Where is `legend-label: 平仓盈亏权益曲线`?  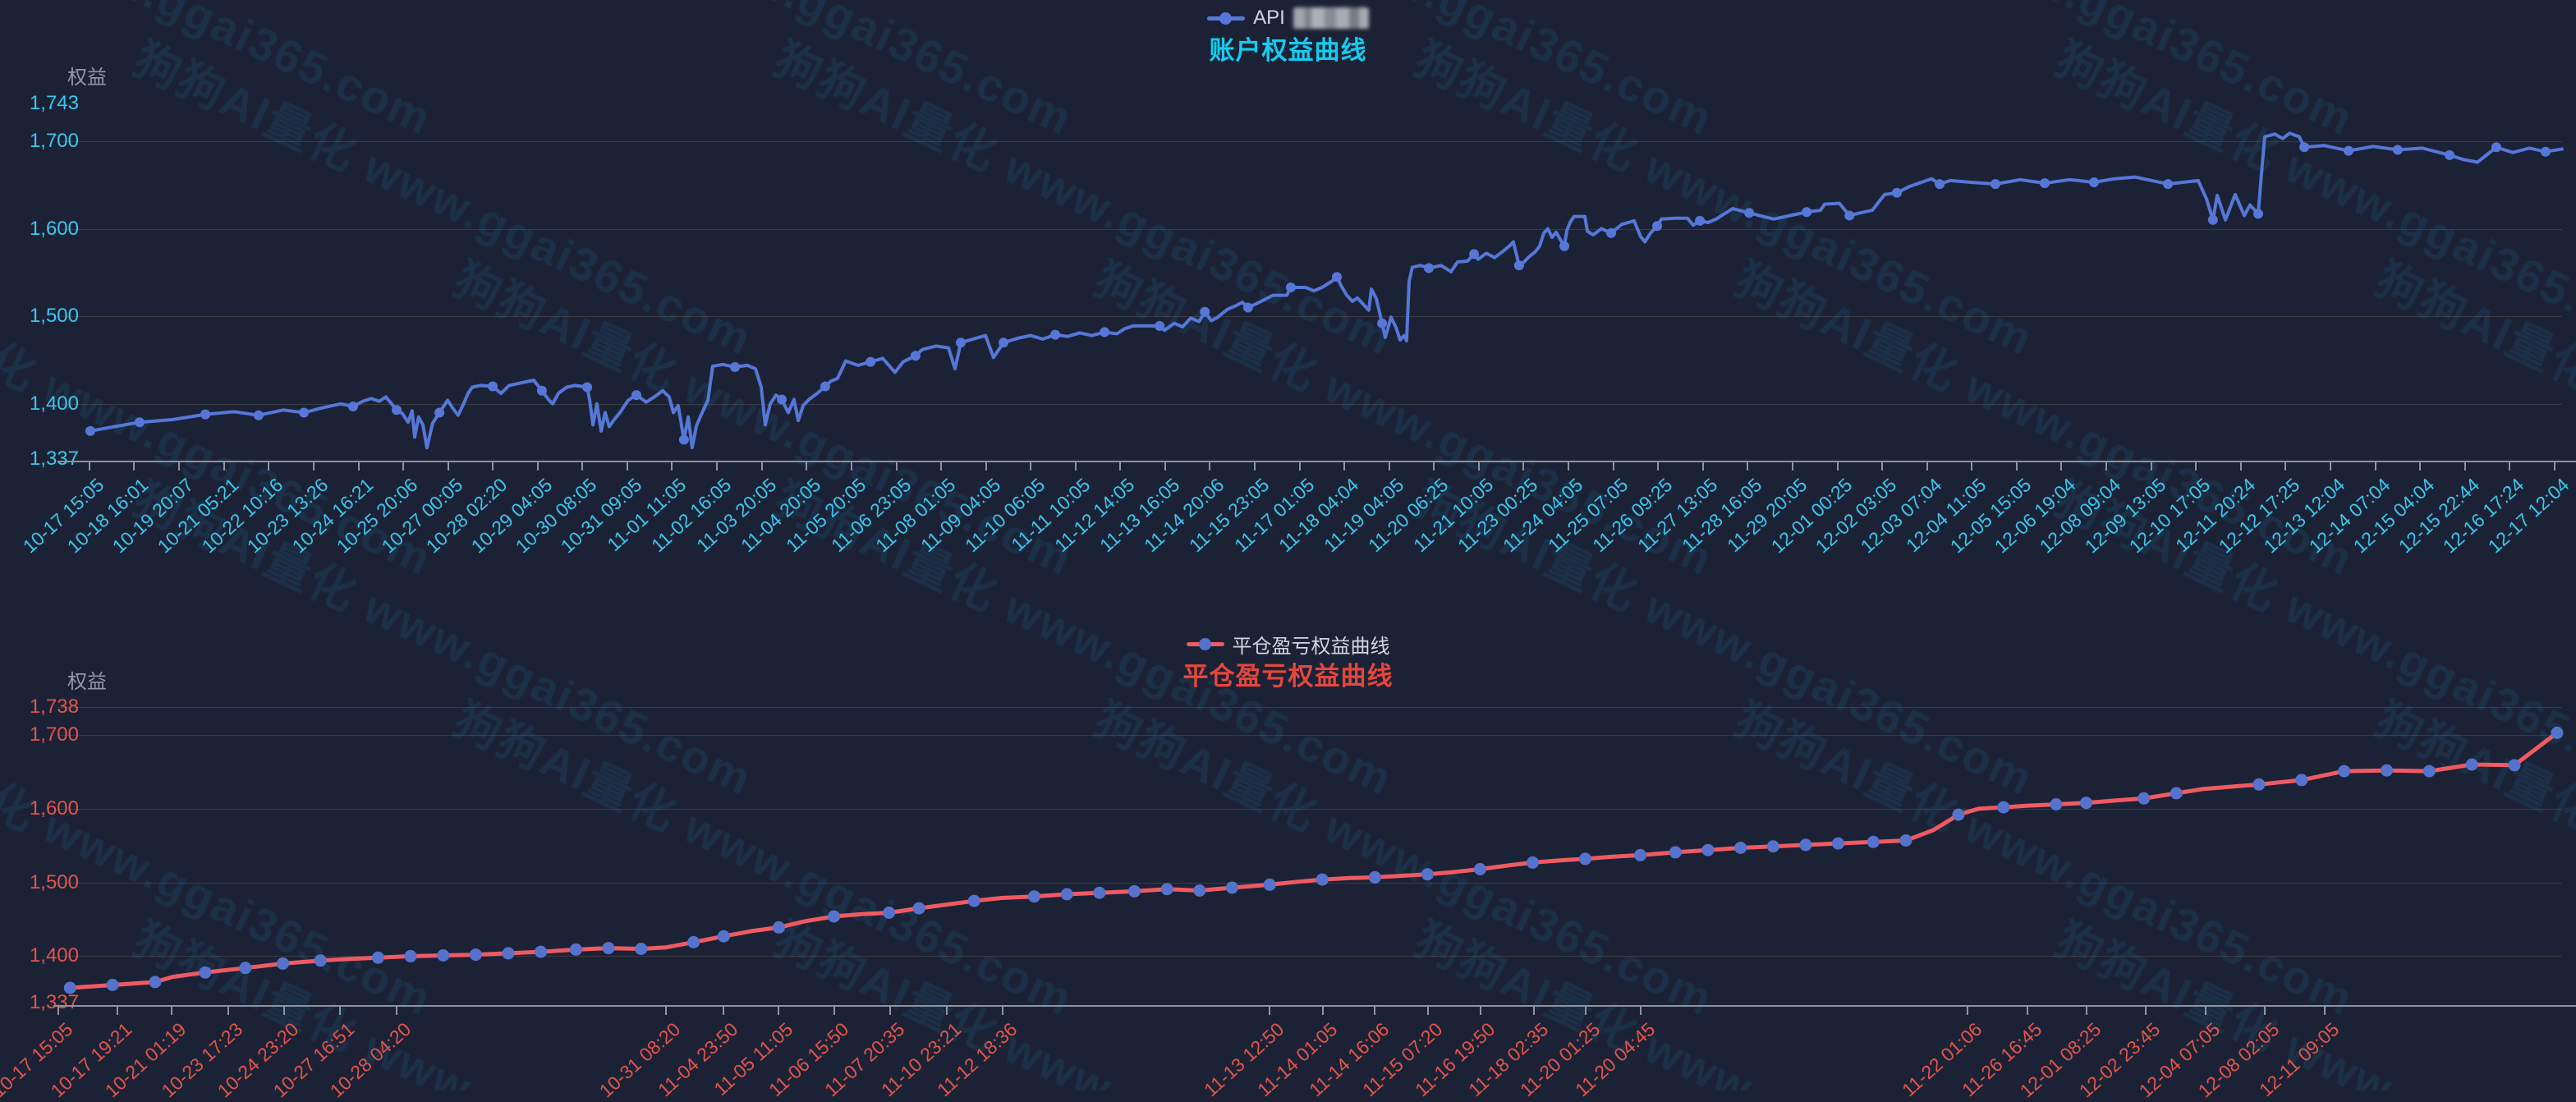
legend-label: 平仓盈亏权益曲线 is located at coordinates (1311, 646).